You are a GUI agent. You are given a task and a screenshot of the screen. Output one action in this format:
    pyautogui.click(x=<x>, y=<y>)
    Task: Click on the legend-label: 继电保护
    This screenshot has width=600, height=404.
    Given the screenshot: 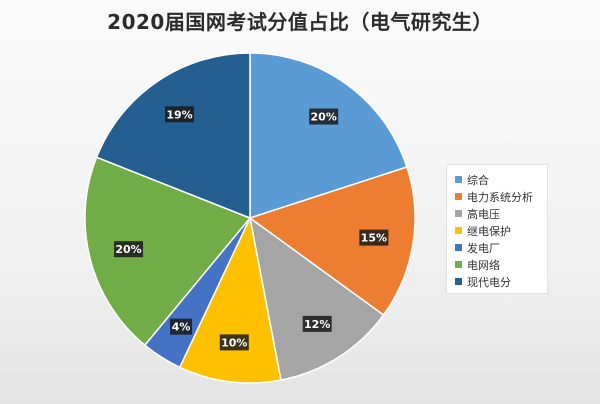 What is the action you would take?
    pyautogui.click(x=489, y=231)
    